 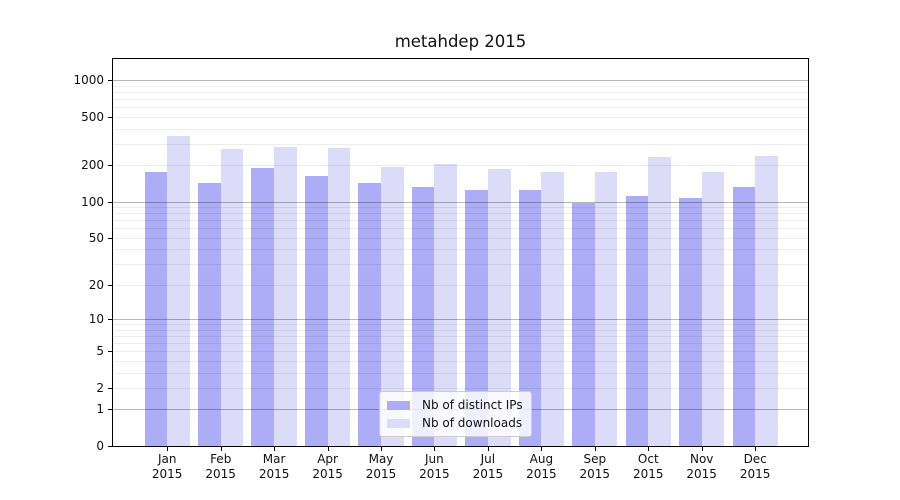 I want to click on bar-downloads-sep, so click(x=606, y=309).